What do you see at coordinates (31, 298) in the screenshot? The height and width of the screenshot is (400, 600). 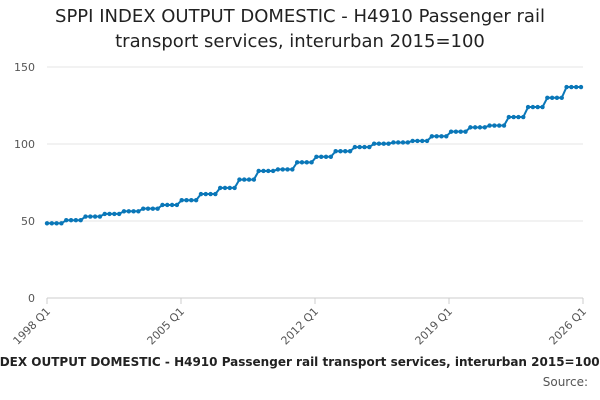 I see `y-tick-label: 0` at bounding box center [31, 298].